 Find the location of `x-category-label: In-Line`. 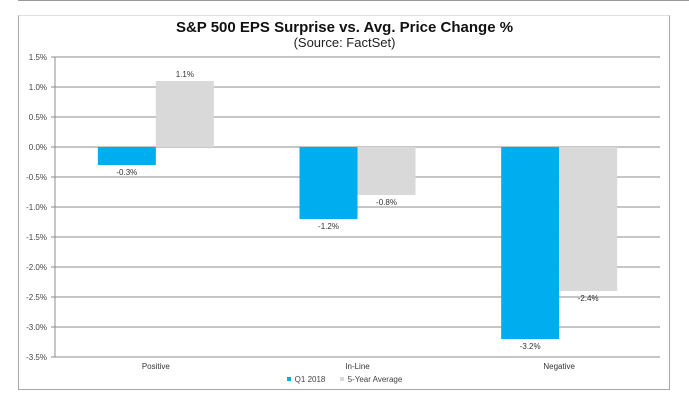

x-category-label: In-Line is located at coordinates (357, 366).